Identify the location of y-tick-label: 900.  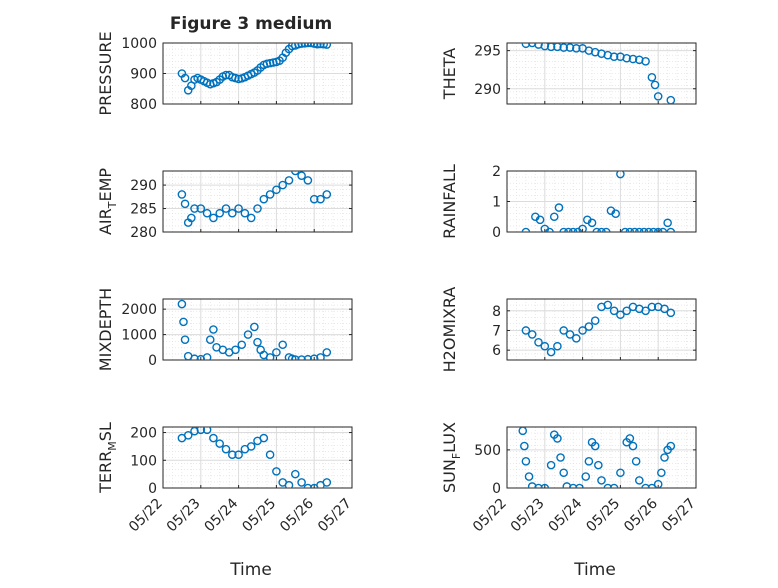
(143, 75).